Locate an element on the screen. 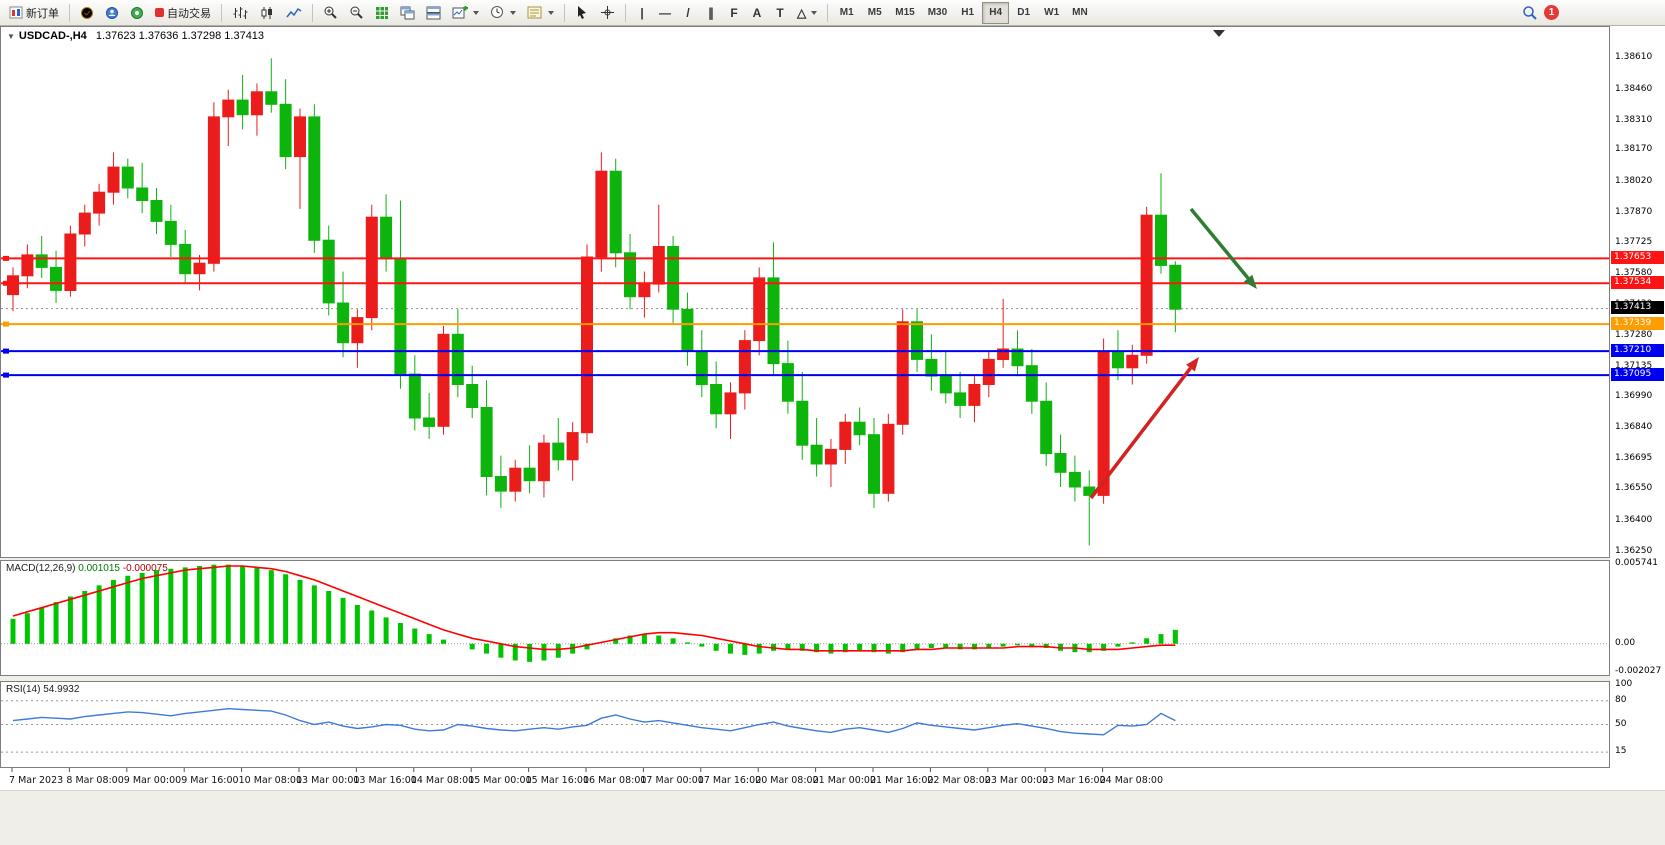 This screenshot has width=1665, height=845. price-axis-label: 1.37870 is located at coordinates (1634, 212).